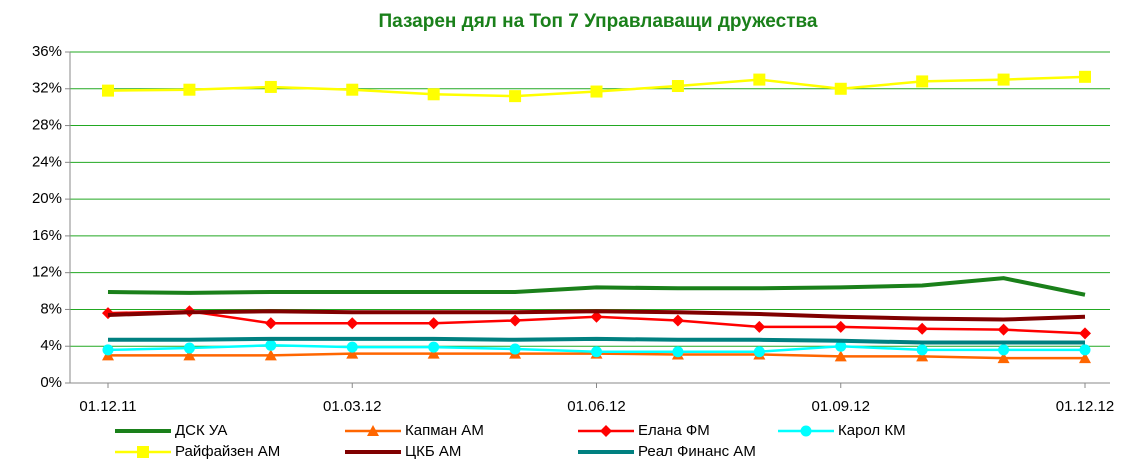 Image resolution: width=1125 pixels, height=461 pixels. I want to click on legend-item: Капман АМ, so click(414, 430).